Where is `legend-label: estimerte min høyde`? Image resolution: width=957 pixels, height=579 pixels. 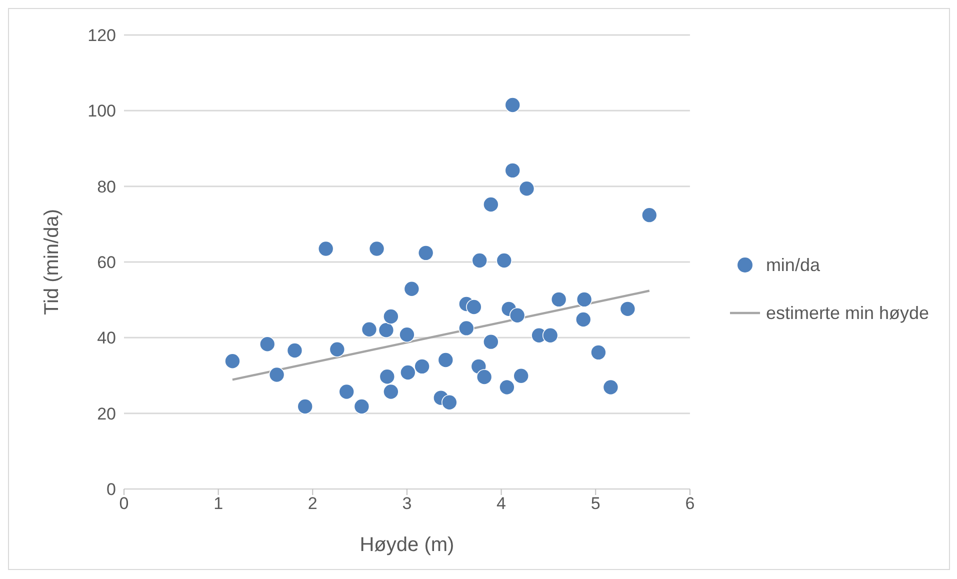
legend-label: estimerte min høyde is located at coordinates (847, 313).